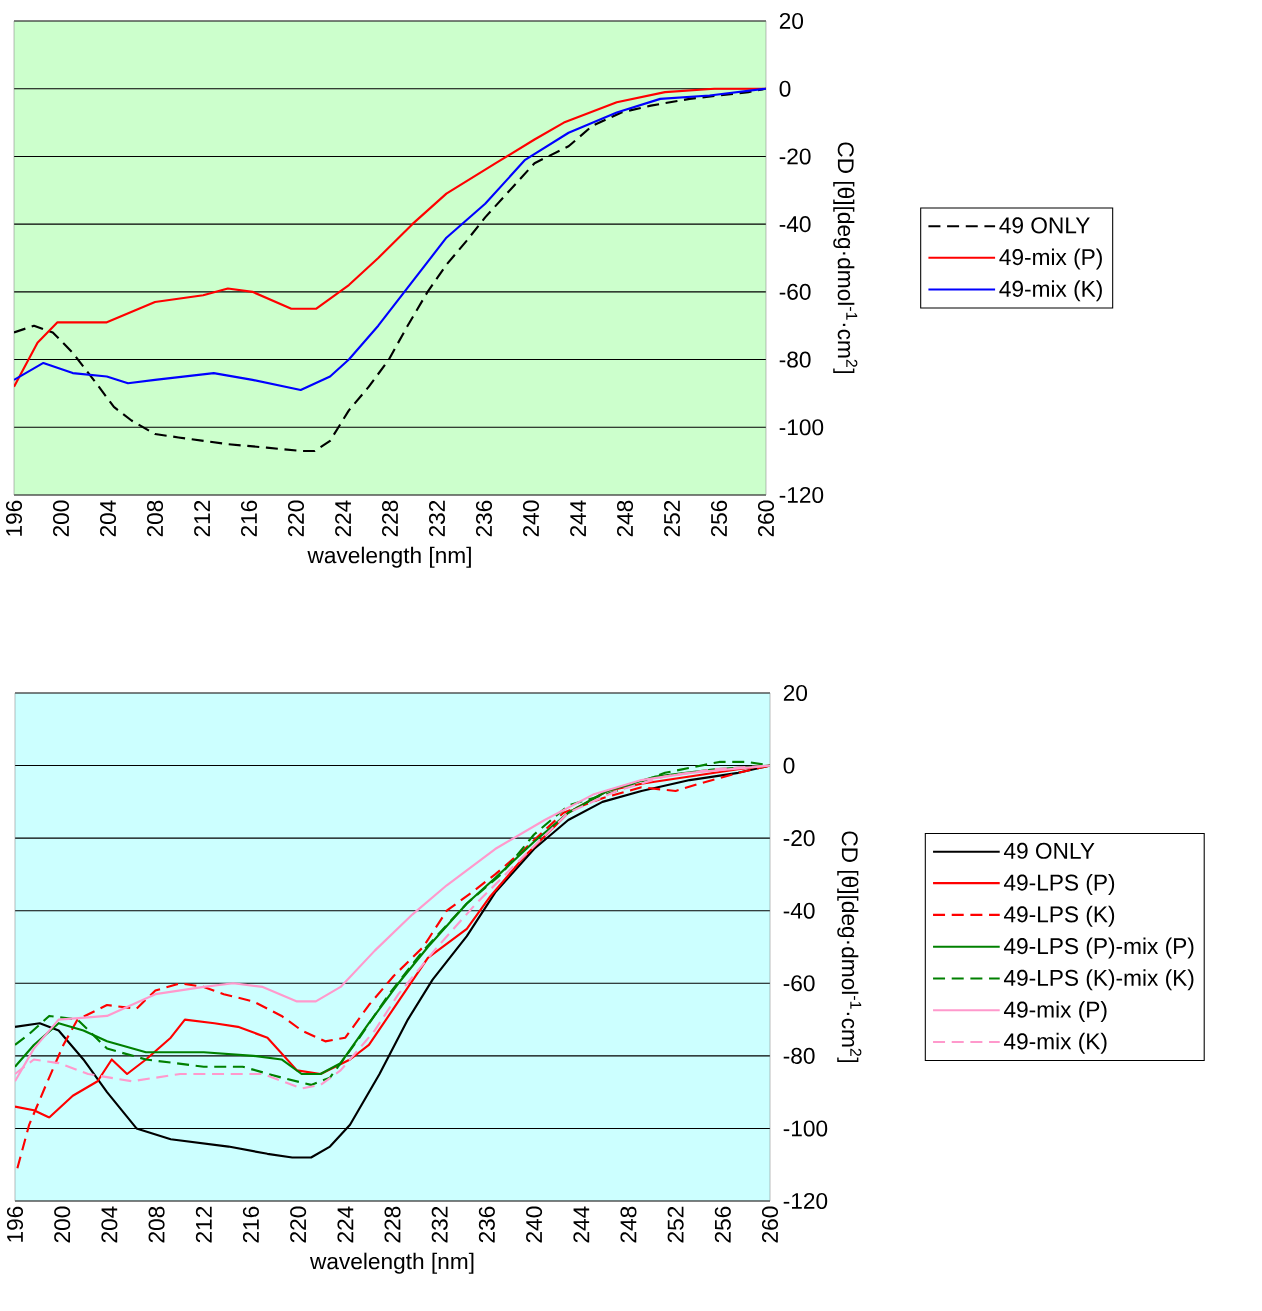 The image size is (1262, 1311). Describe the element at coordinates (1098, 948) in the screenshot. I see `legend-label: 49-LPS (P)-mix (P)` at that location.